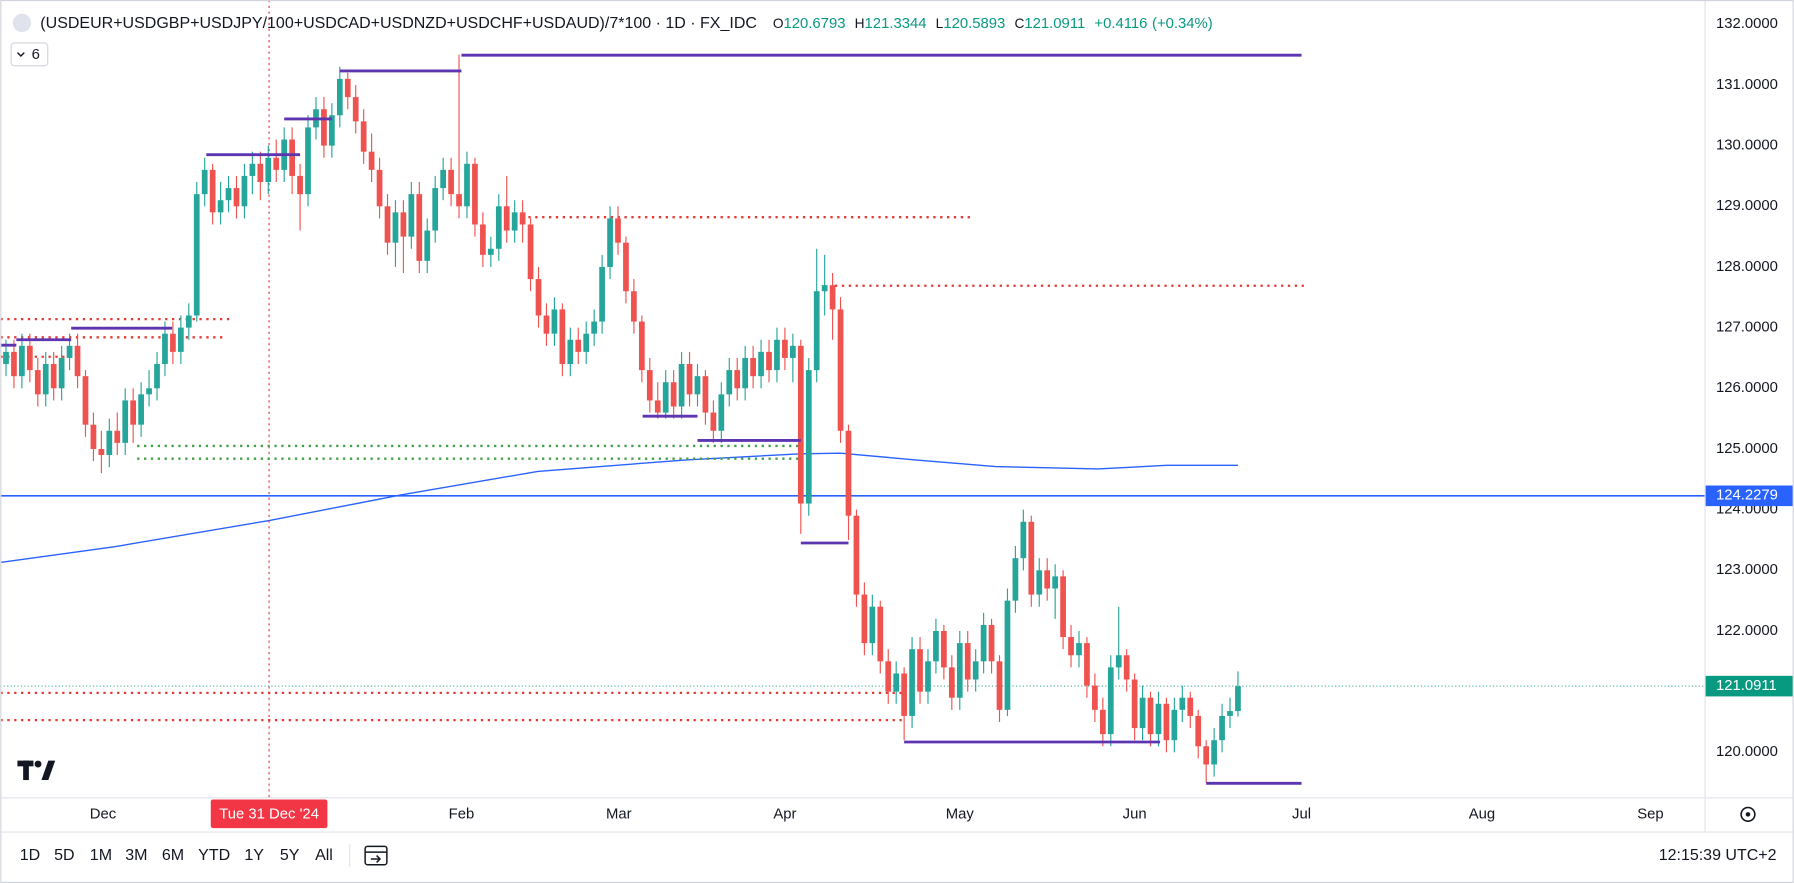 The image size is (1794, 883). Describe the element at coordinates (376, 859) in the screenshot. I see `calendar-arrow` at that location.